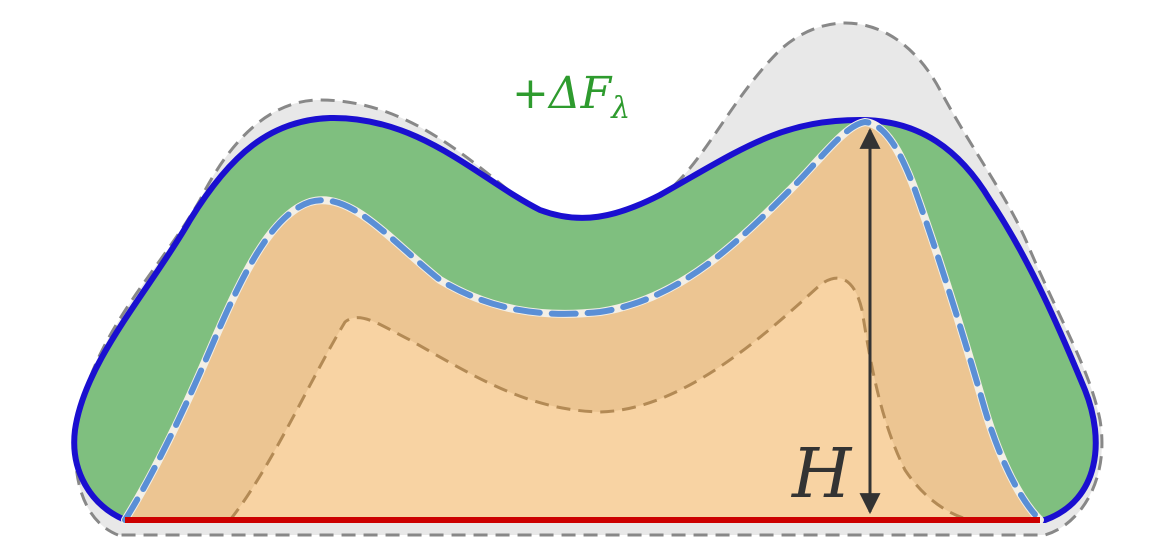  What do you see at coordinates (821, 474) in the screenshot?
I see `height-label: H` at bounding box center [821, 474].